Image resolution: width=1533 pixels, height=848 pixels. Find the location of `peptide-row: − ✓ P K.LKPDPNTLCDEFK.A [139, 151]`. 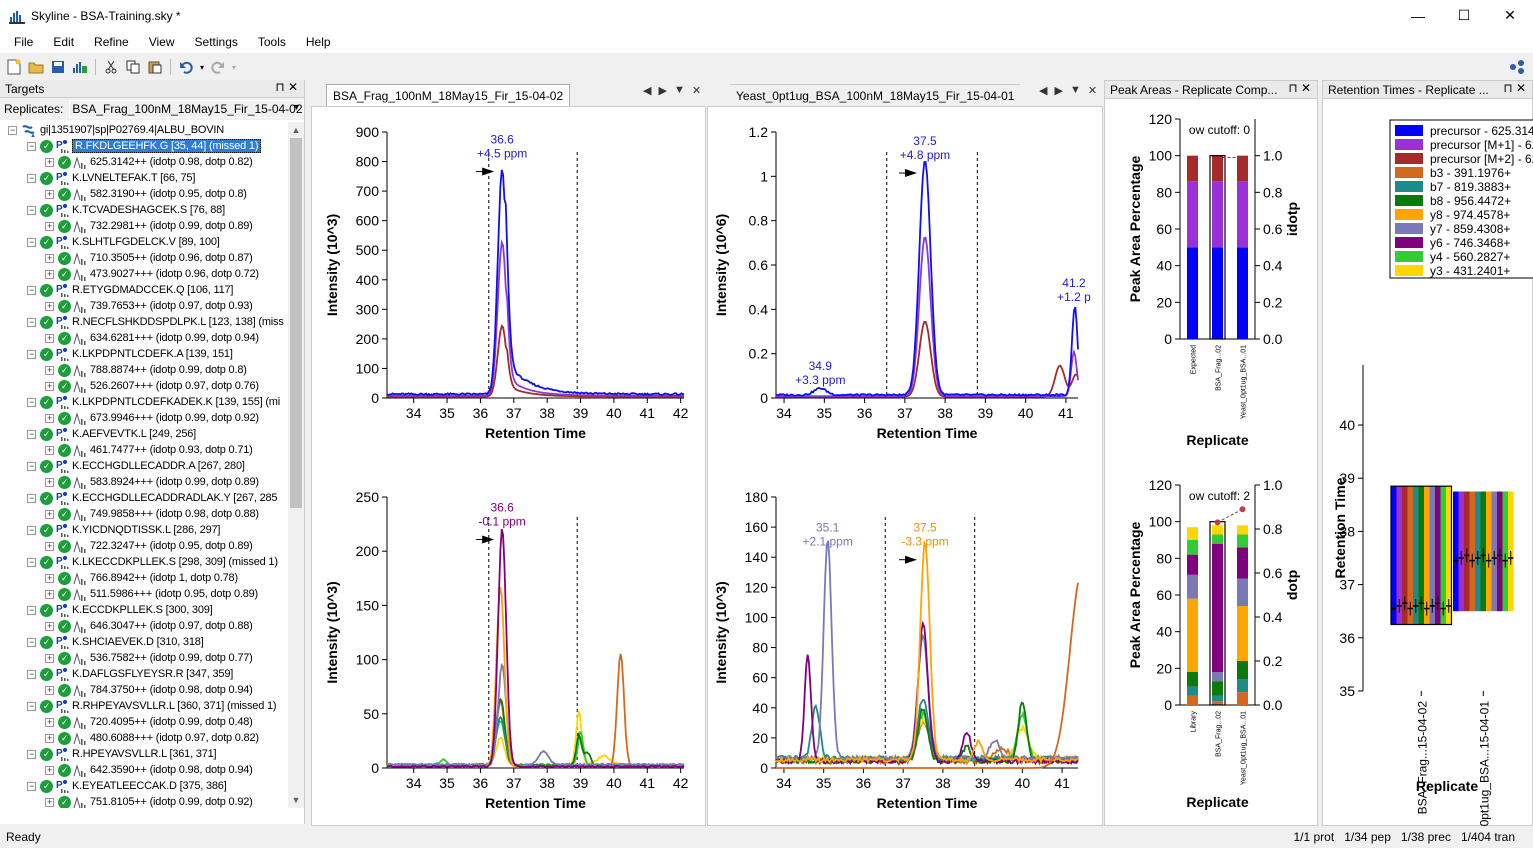

peptide-row: − ✓ P K.LKPDPNTLCDEFK.A [139, 151] is located at coordinates (144, 354).